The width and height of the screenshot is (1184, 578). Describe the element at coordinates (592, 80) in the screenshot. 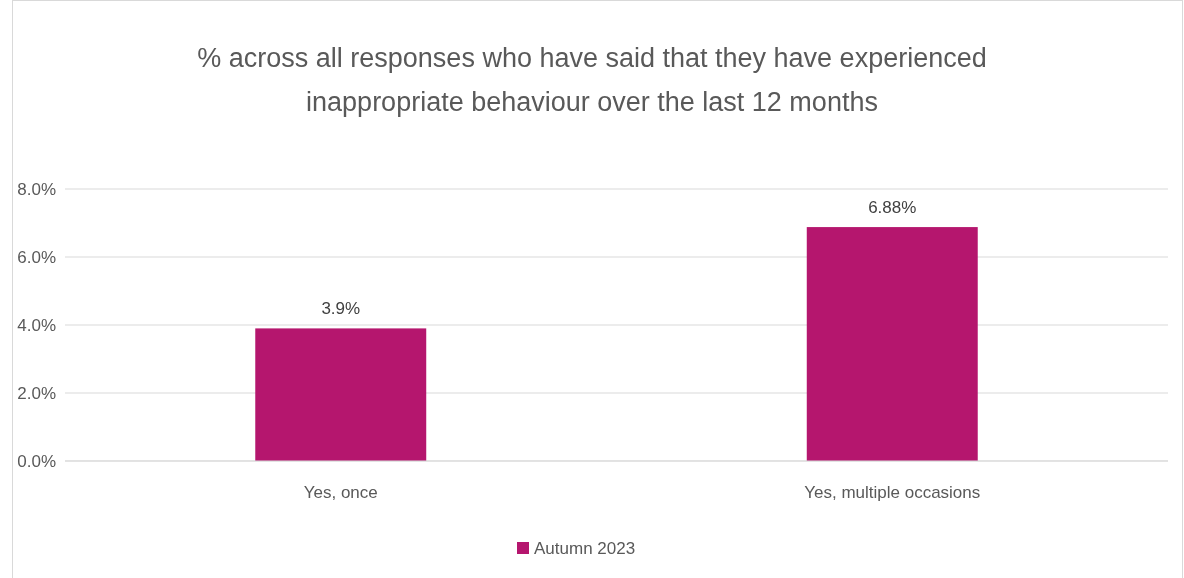

I see `chart-title: % across all responses who have said that they have experienced inappropriate behaviour over the last 12 months` at that location.